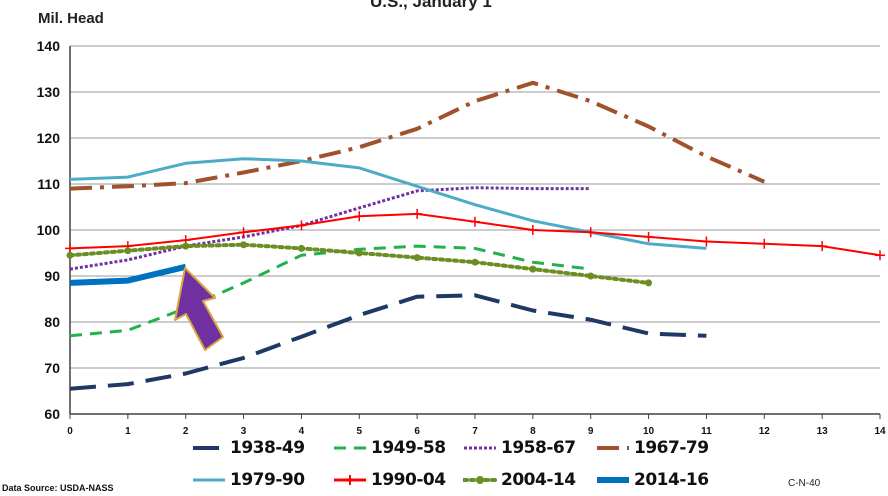 The image size is (888, 496). I want to click on legend-item-1990-04: 1990-04, so click(389, 480).